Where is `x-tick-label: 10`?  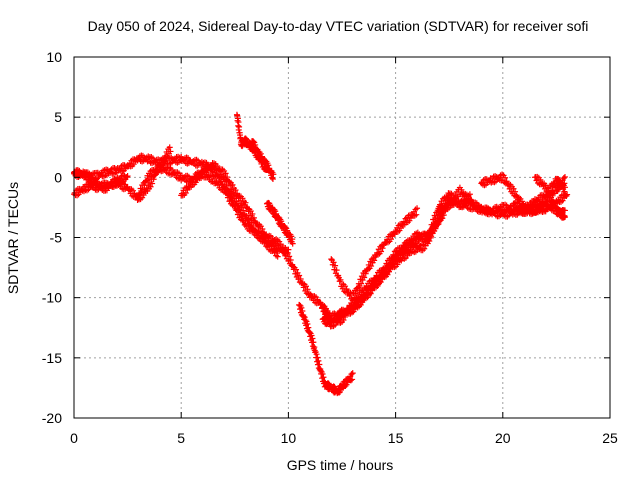
x-tick-label: 10 is located at coordinates (289, 438).